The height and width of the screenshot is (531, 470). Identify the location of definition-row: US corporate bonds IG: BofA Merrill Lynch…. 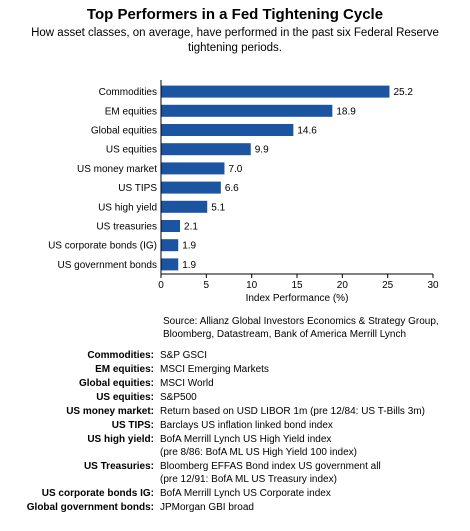
(235, 493).